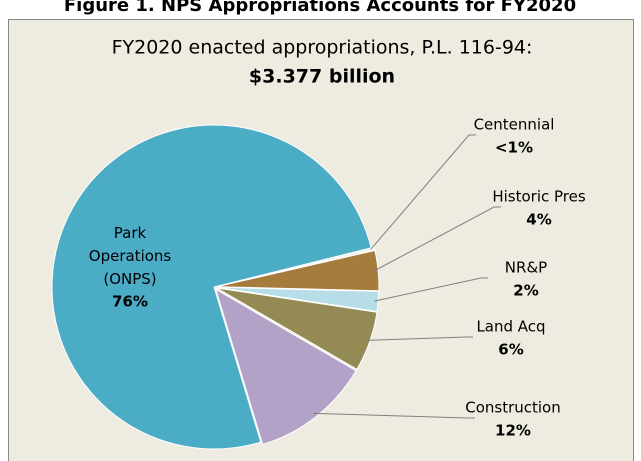 This screenshot has height=461, width=641. I want to click on slice-label: Centennial, so click(514, 125).